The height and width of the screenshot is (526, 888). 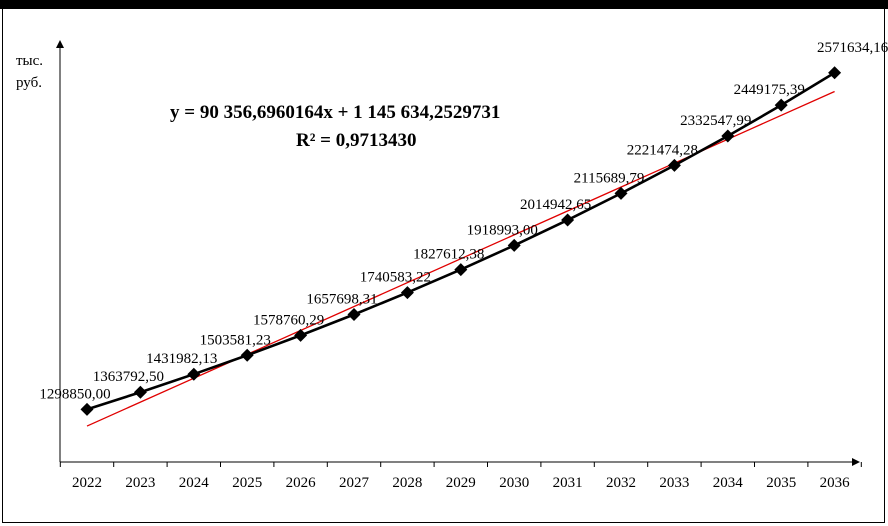 I want to click on top-rule, so click(x=444, y=4).